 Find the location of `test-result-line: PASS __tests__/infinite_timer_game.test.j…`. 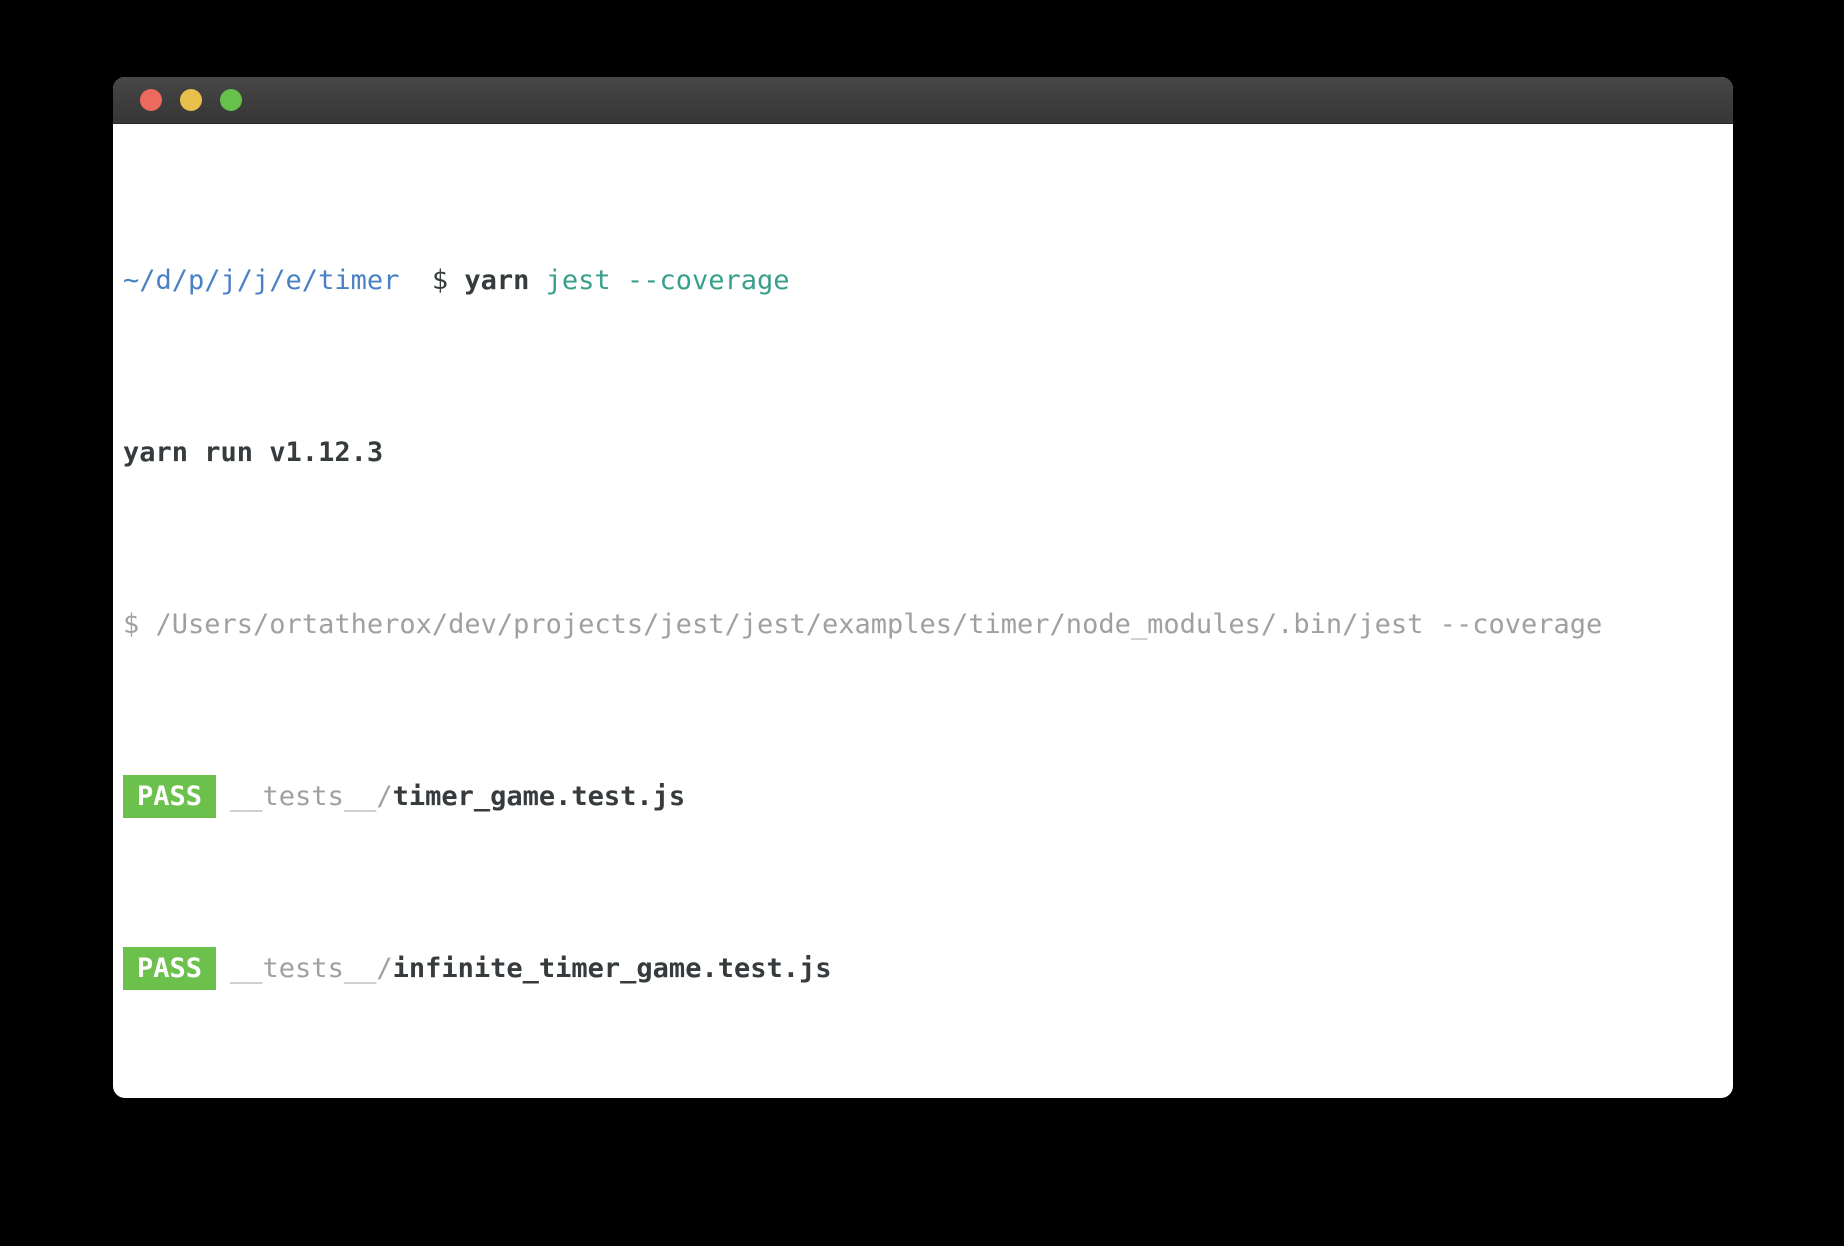

test-result-line: PASS __tests__/infinite_timer_game.test.j… is located at coordinates (928, 968).